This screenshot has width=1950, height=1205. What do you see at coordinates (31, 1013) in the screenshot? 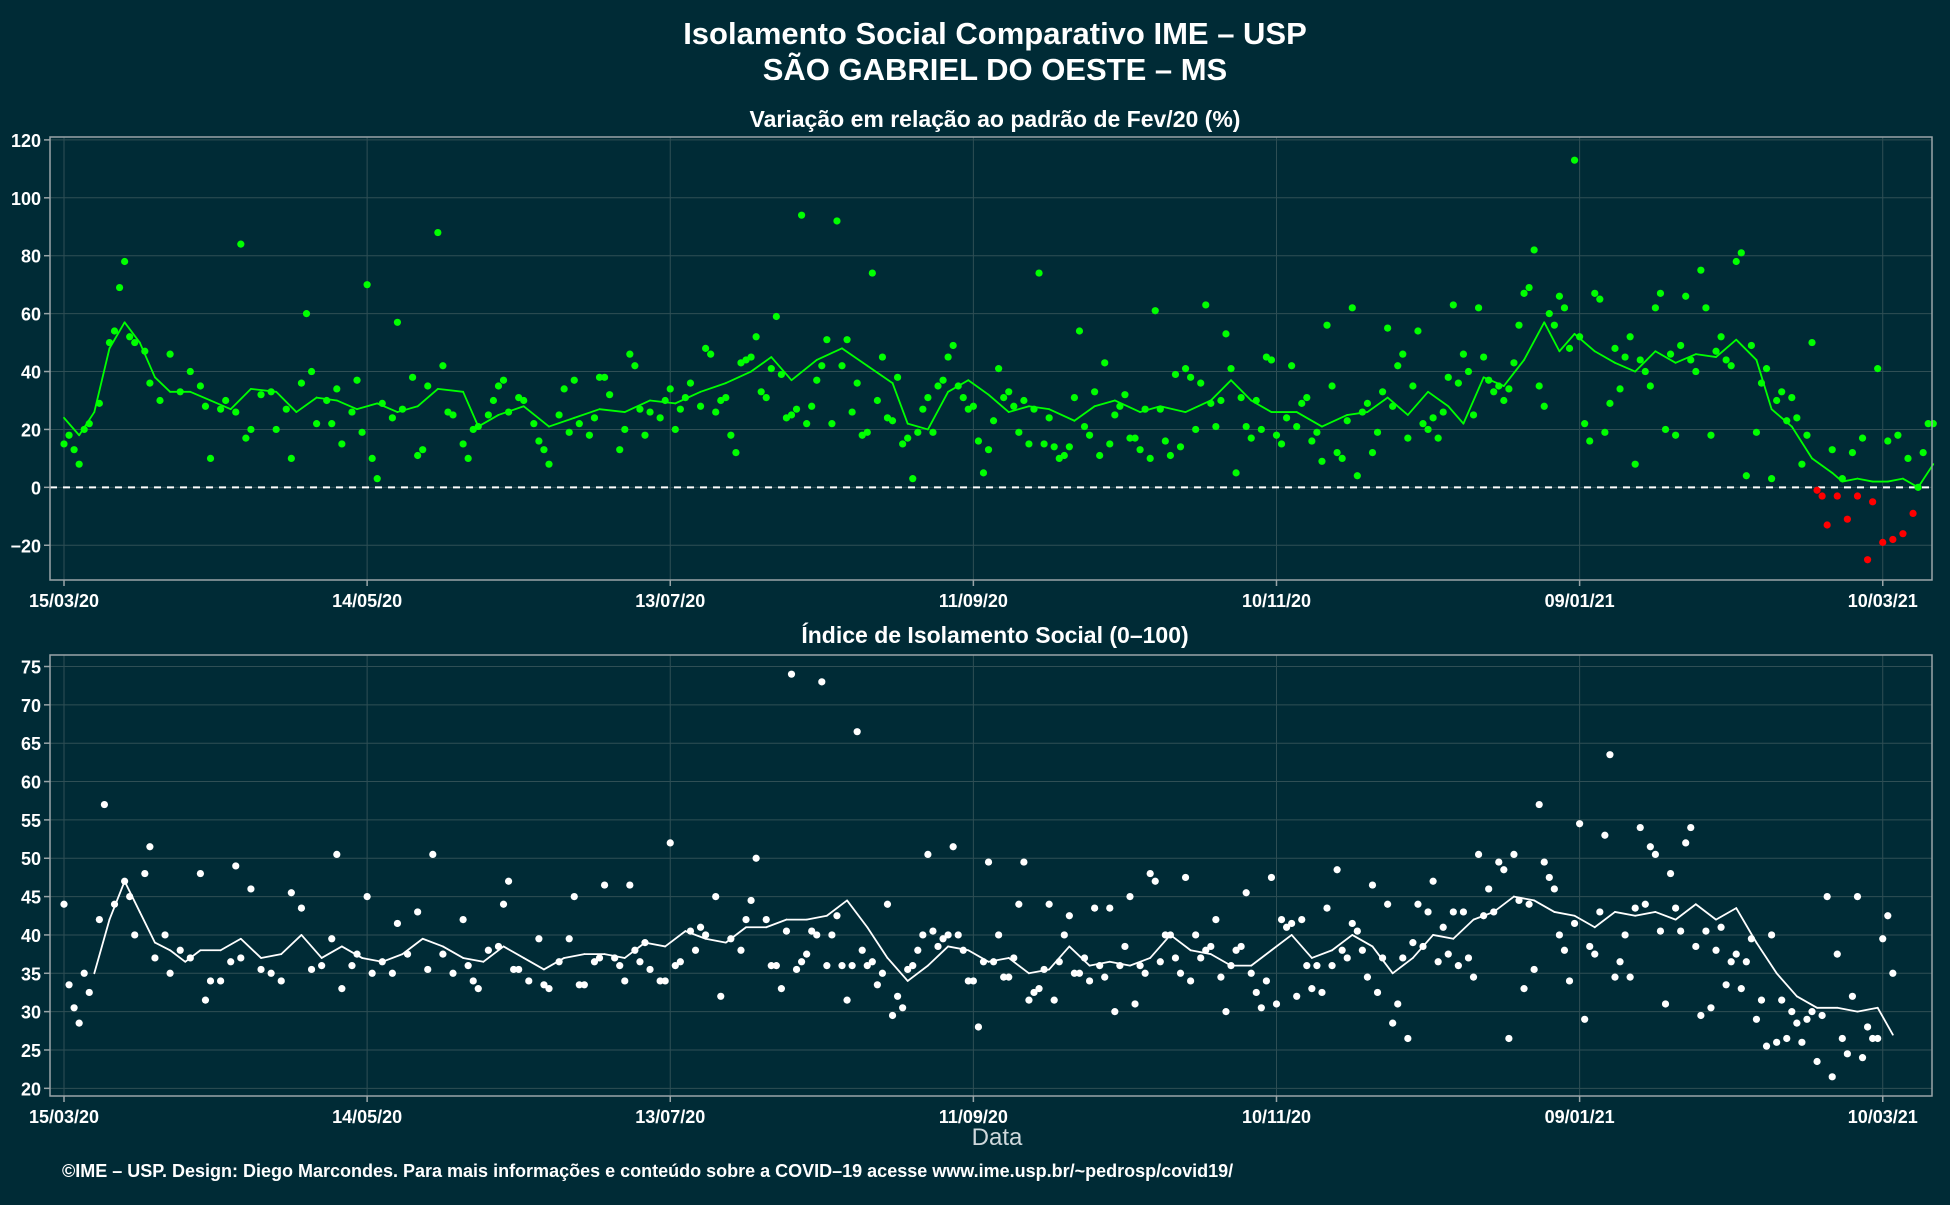
I see `index-y-tick-label: 30` at bounding box center [31, 1013].